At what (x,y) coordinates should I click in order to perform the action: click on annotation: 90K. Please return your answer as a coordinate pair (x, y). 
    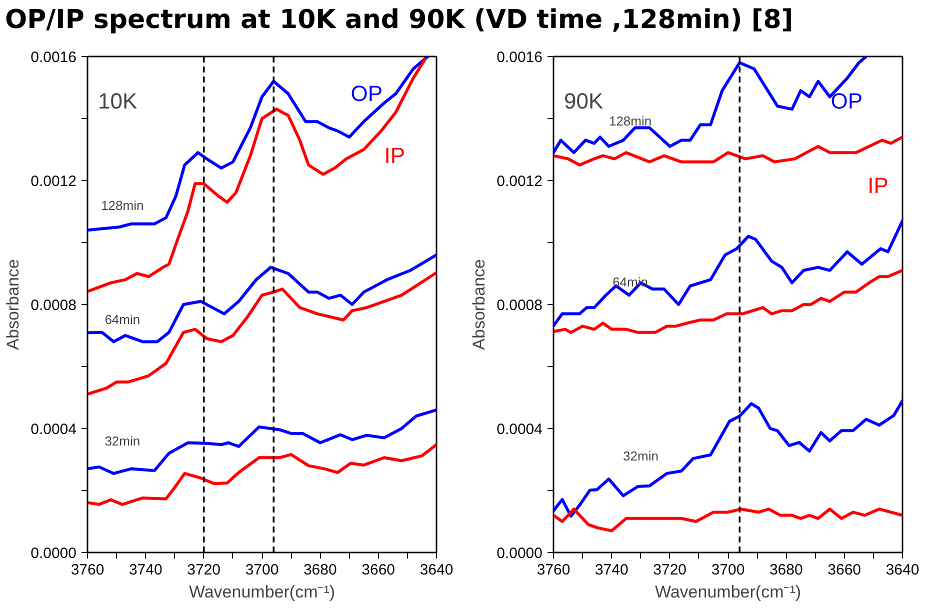
    Looking at the image, I should click on (584, 101).